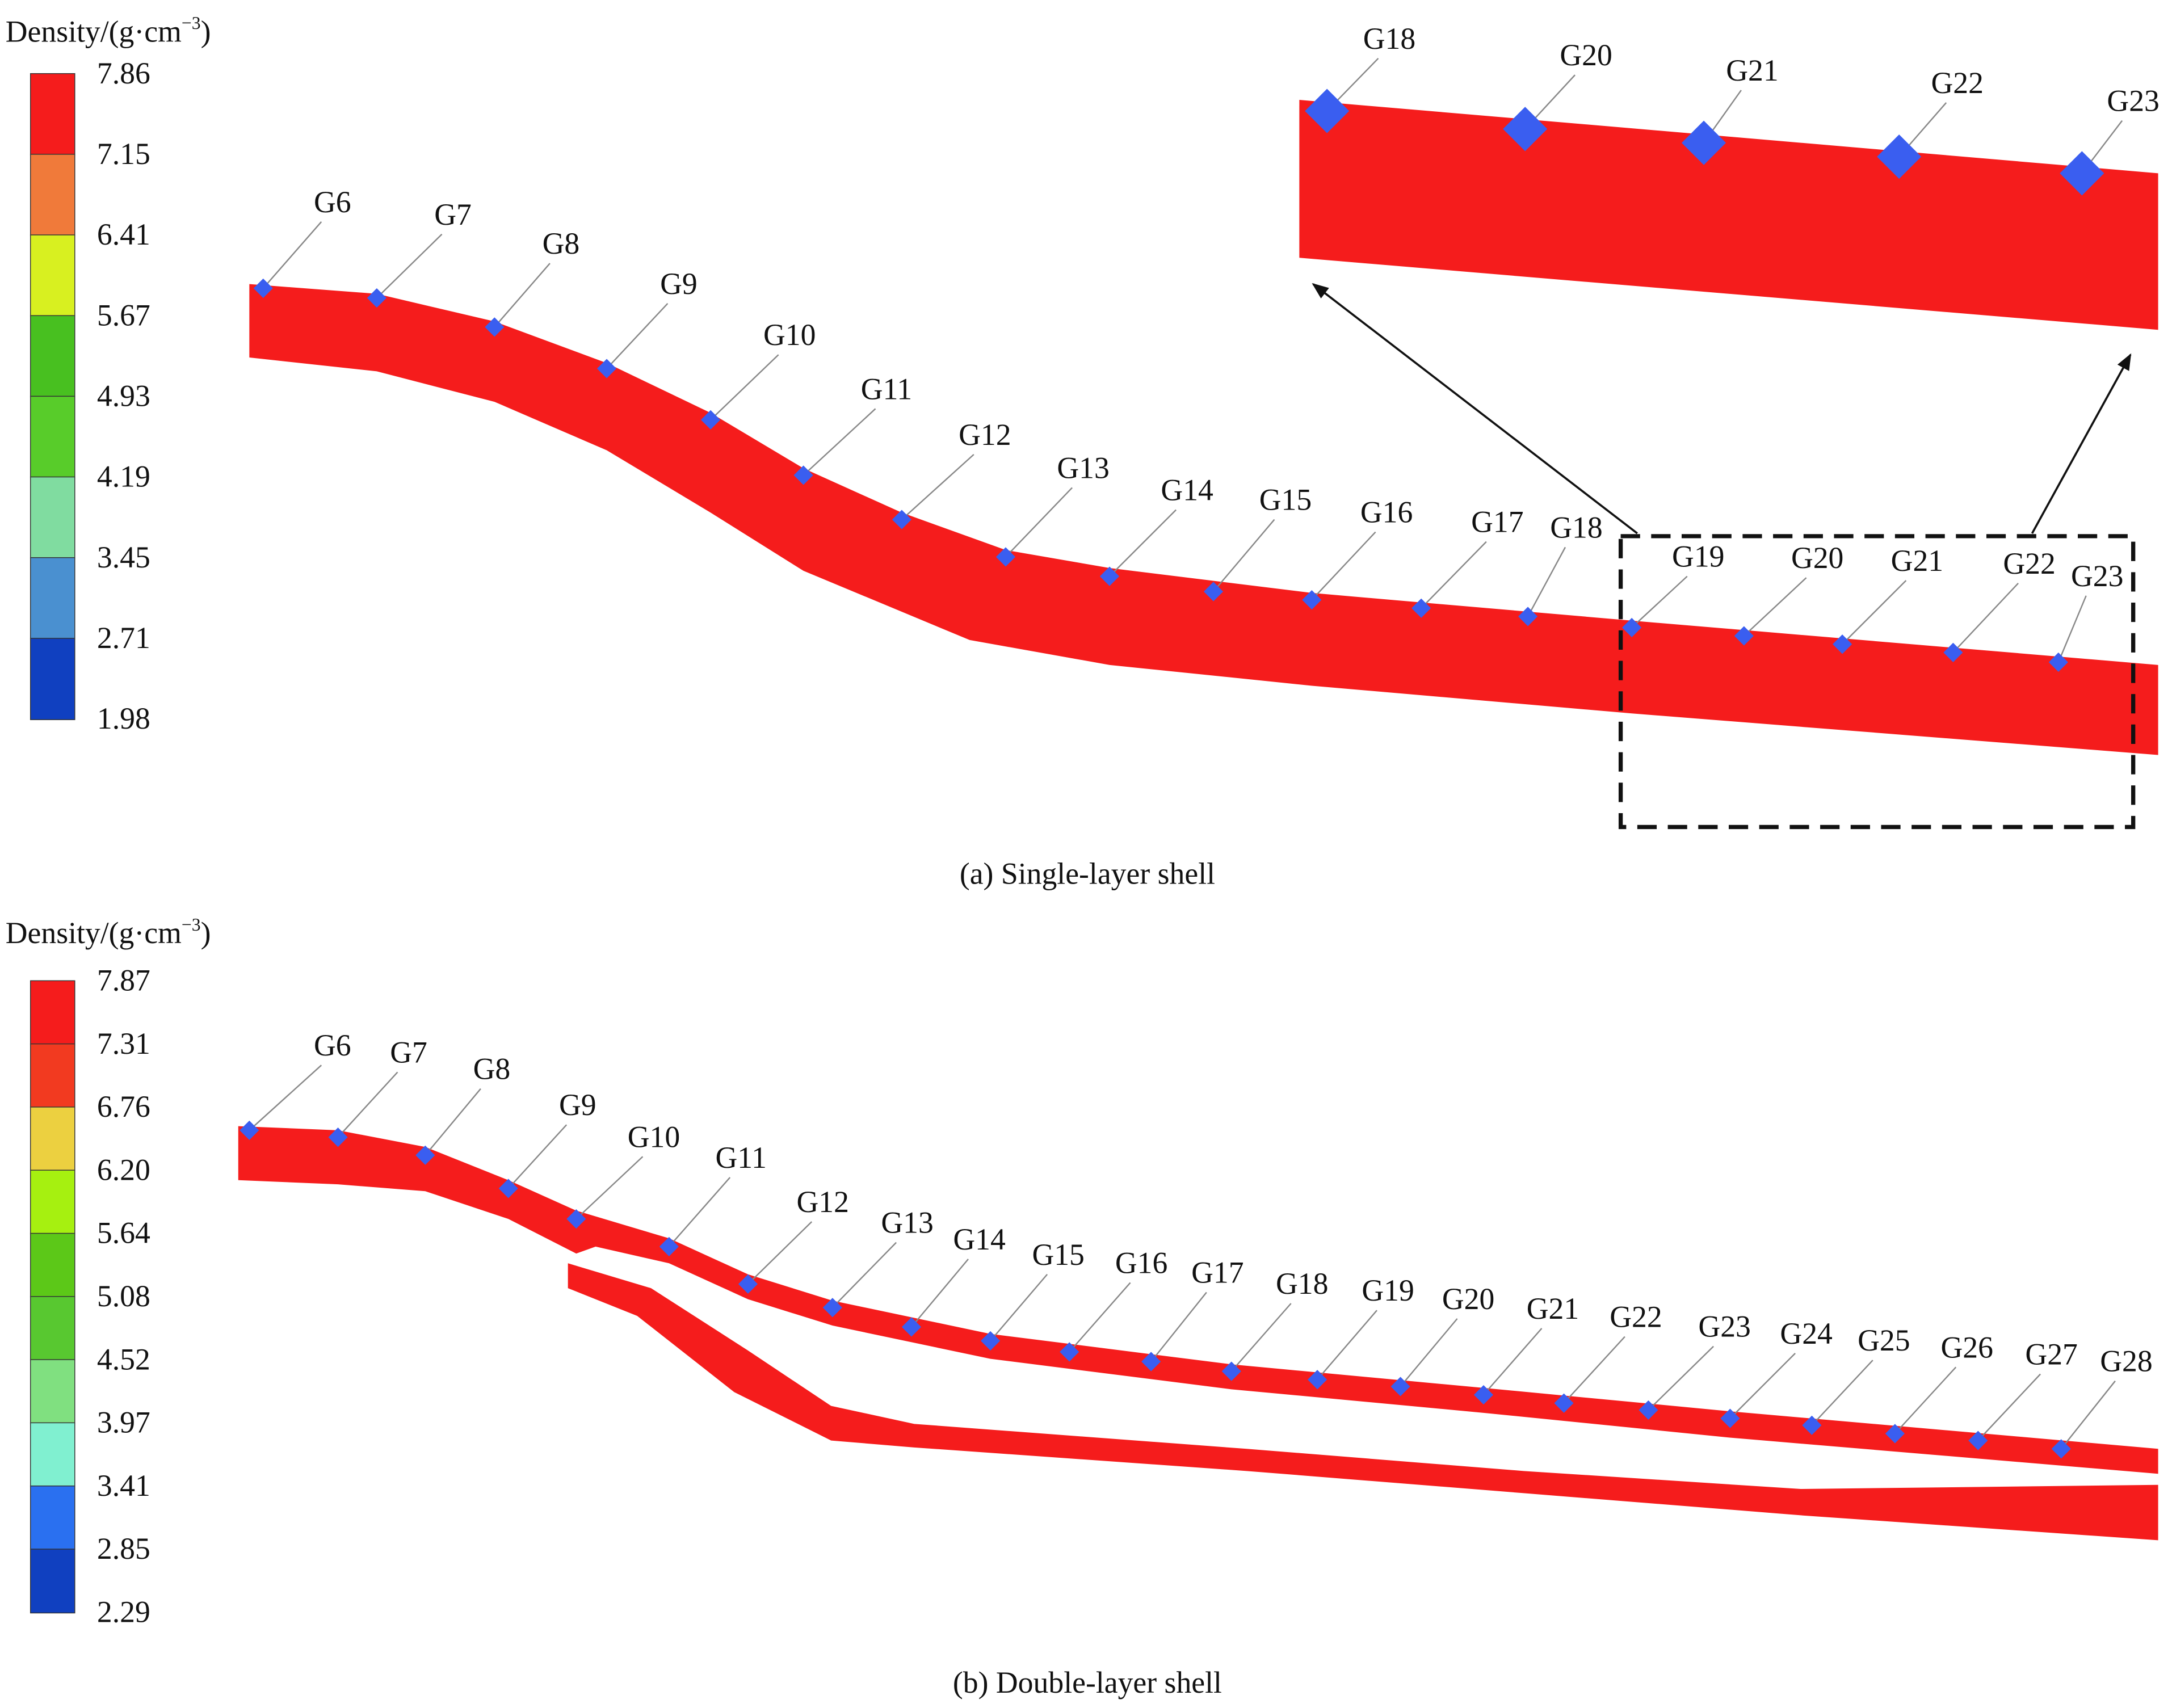  Describe the element at coordinates (1286, 500) in the screenshot. I see `gauge-label: G15` at that location.